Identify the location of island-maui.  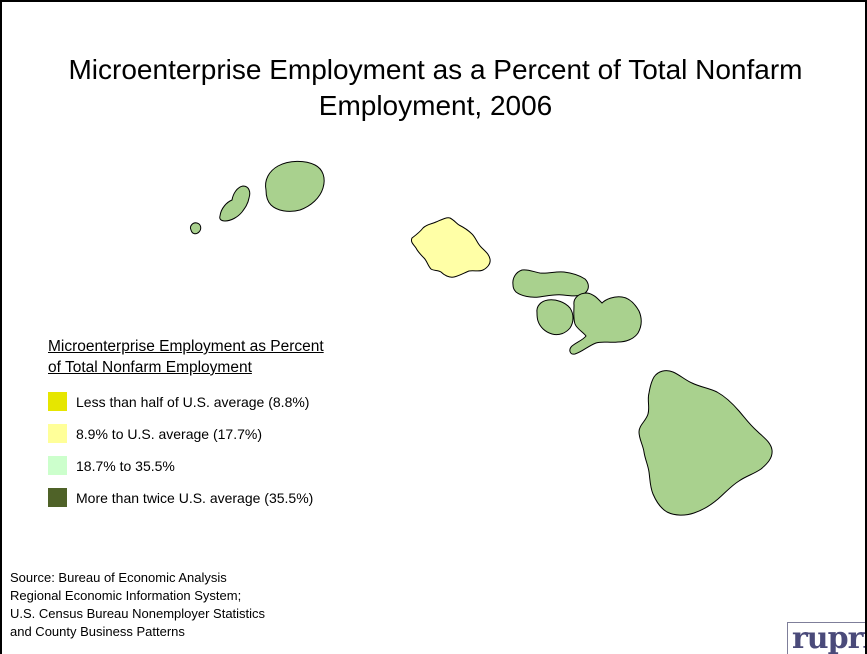
(605, 323).